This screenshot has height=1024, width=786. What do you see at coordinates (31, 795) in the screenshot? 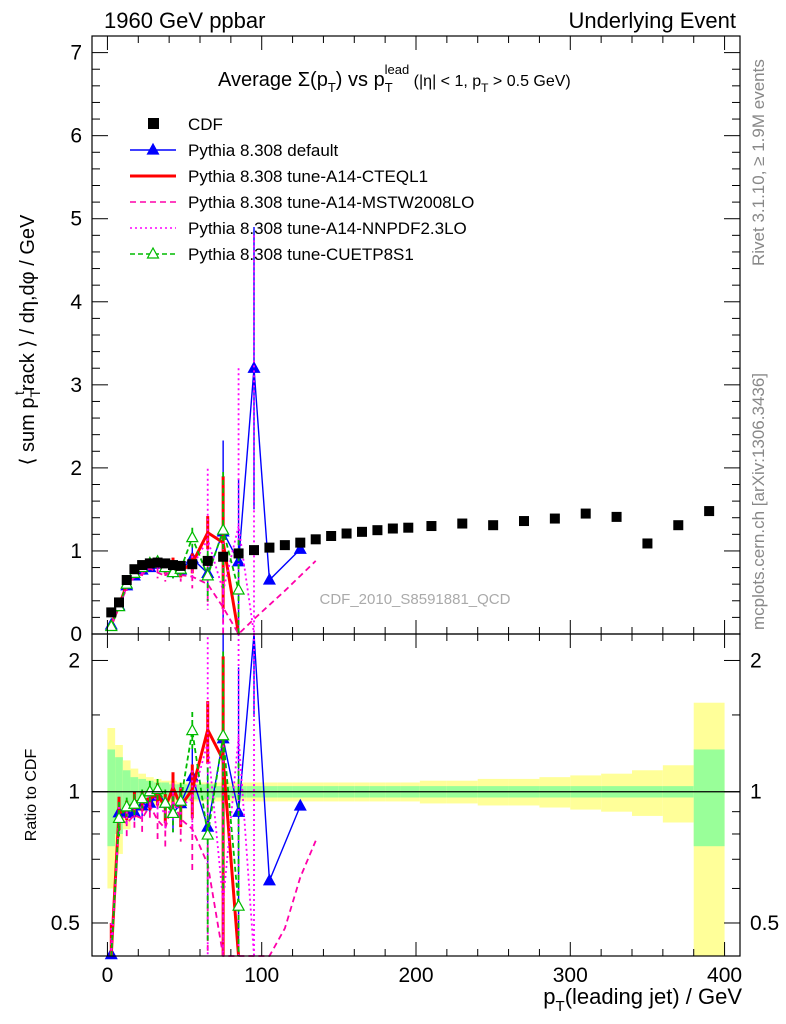
I see `ratio-y-axis-label: Ratio to CDF` at bounding box center [31, 795].